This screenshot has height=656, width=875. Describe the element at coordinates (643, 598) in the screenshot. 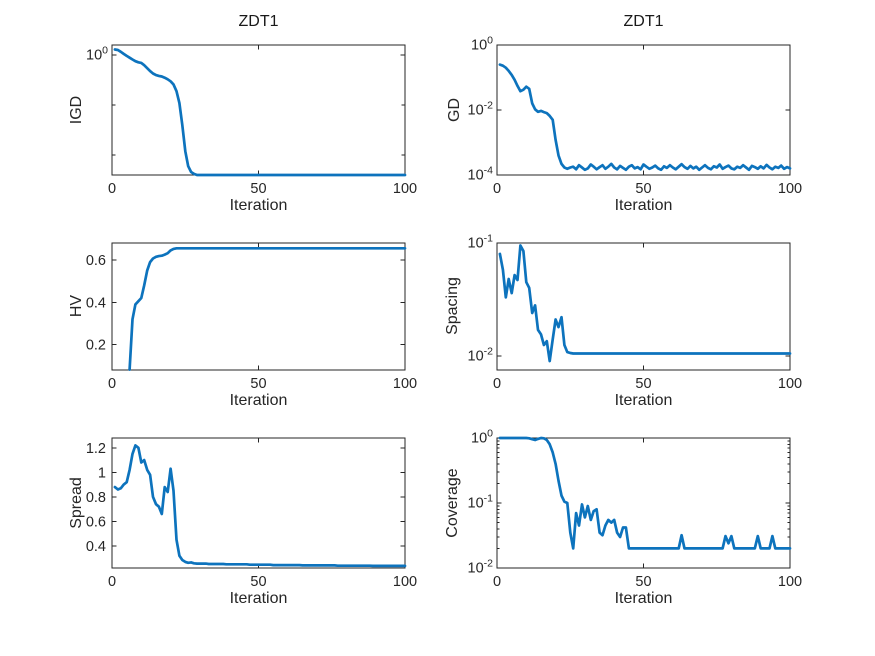

I see `xlabel-coverage: Iteration` at that location.